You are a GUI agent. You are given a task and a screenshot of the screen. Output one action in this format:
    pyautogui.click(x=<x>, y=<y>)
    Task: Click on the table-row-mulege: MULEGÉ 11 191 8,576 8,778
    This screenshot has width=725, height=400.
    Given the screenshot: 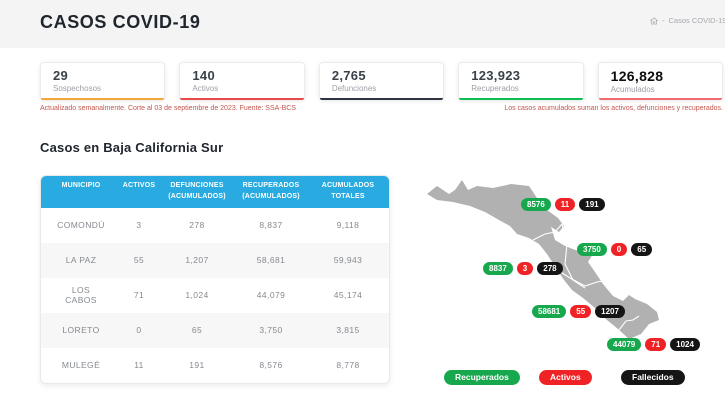 What is the action you would take?
    pyautogui.click(x=215, y=365)
    